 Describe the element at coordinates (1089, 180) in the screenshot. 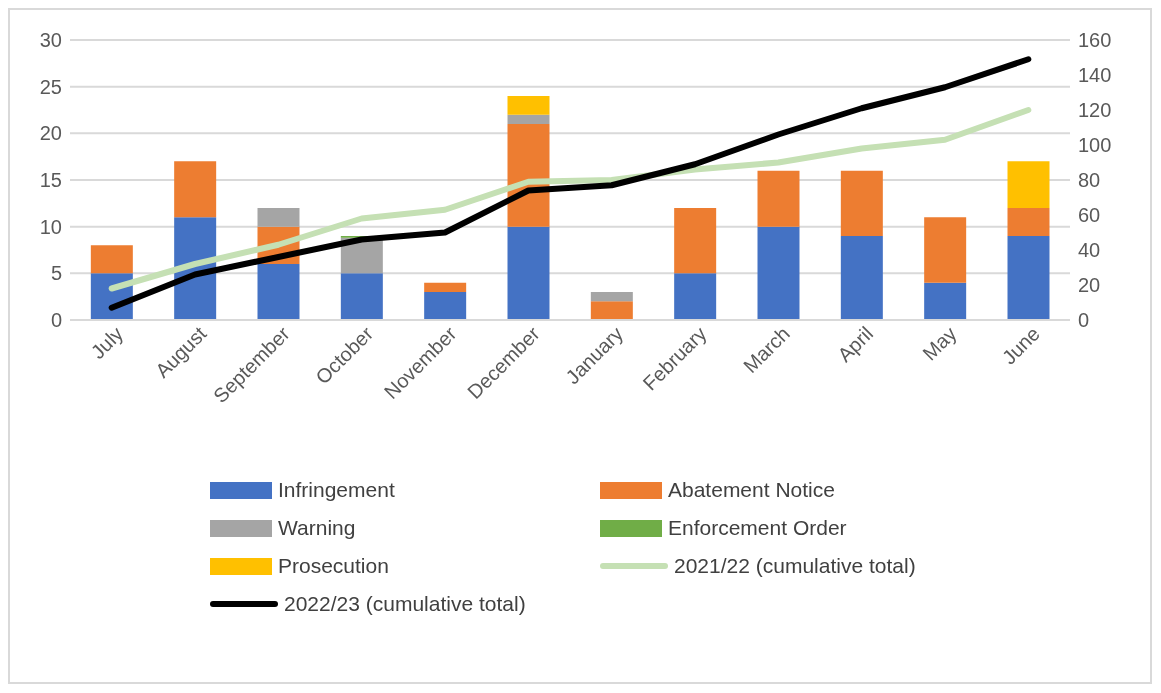

I see `y2-tick-label: 80` at that location.